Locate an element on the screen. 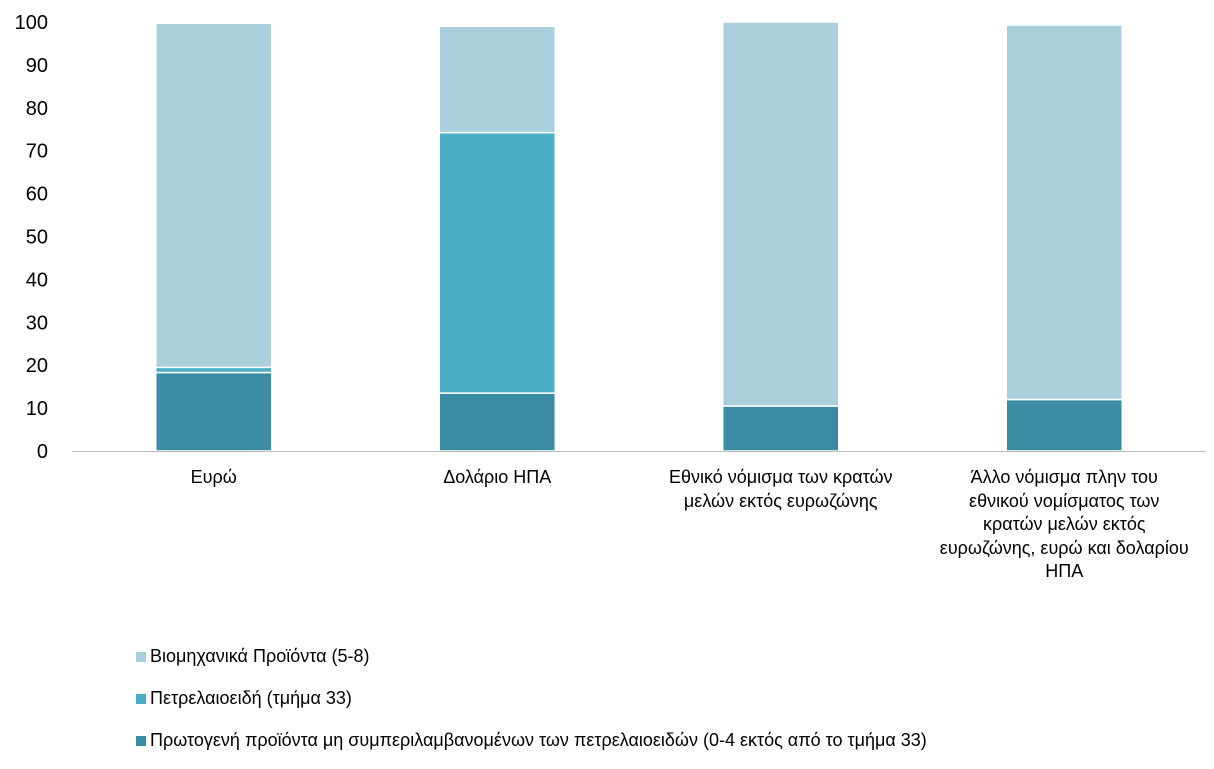  legend-item-petroleum: Πετρελαιοειδή (τμήμα 33) is located at coordinates (531, 698).